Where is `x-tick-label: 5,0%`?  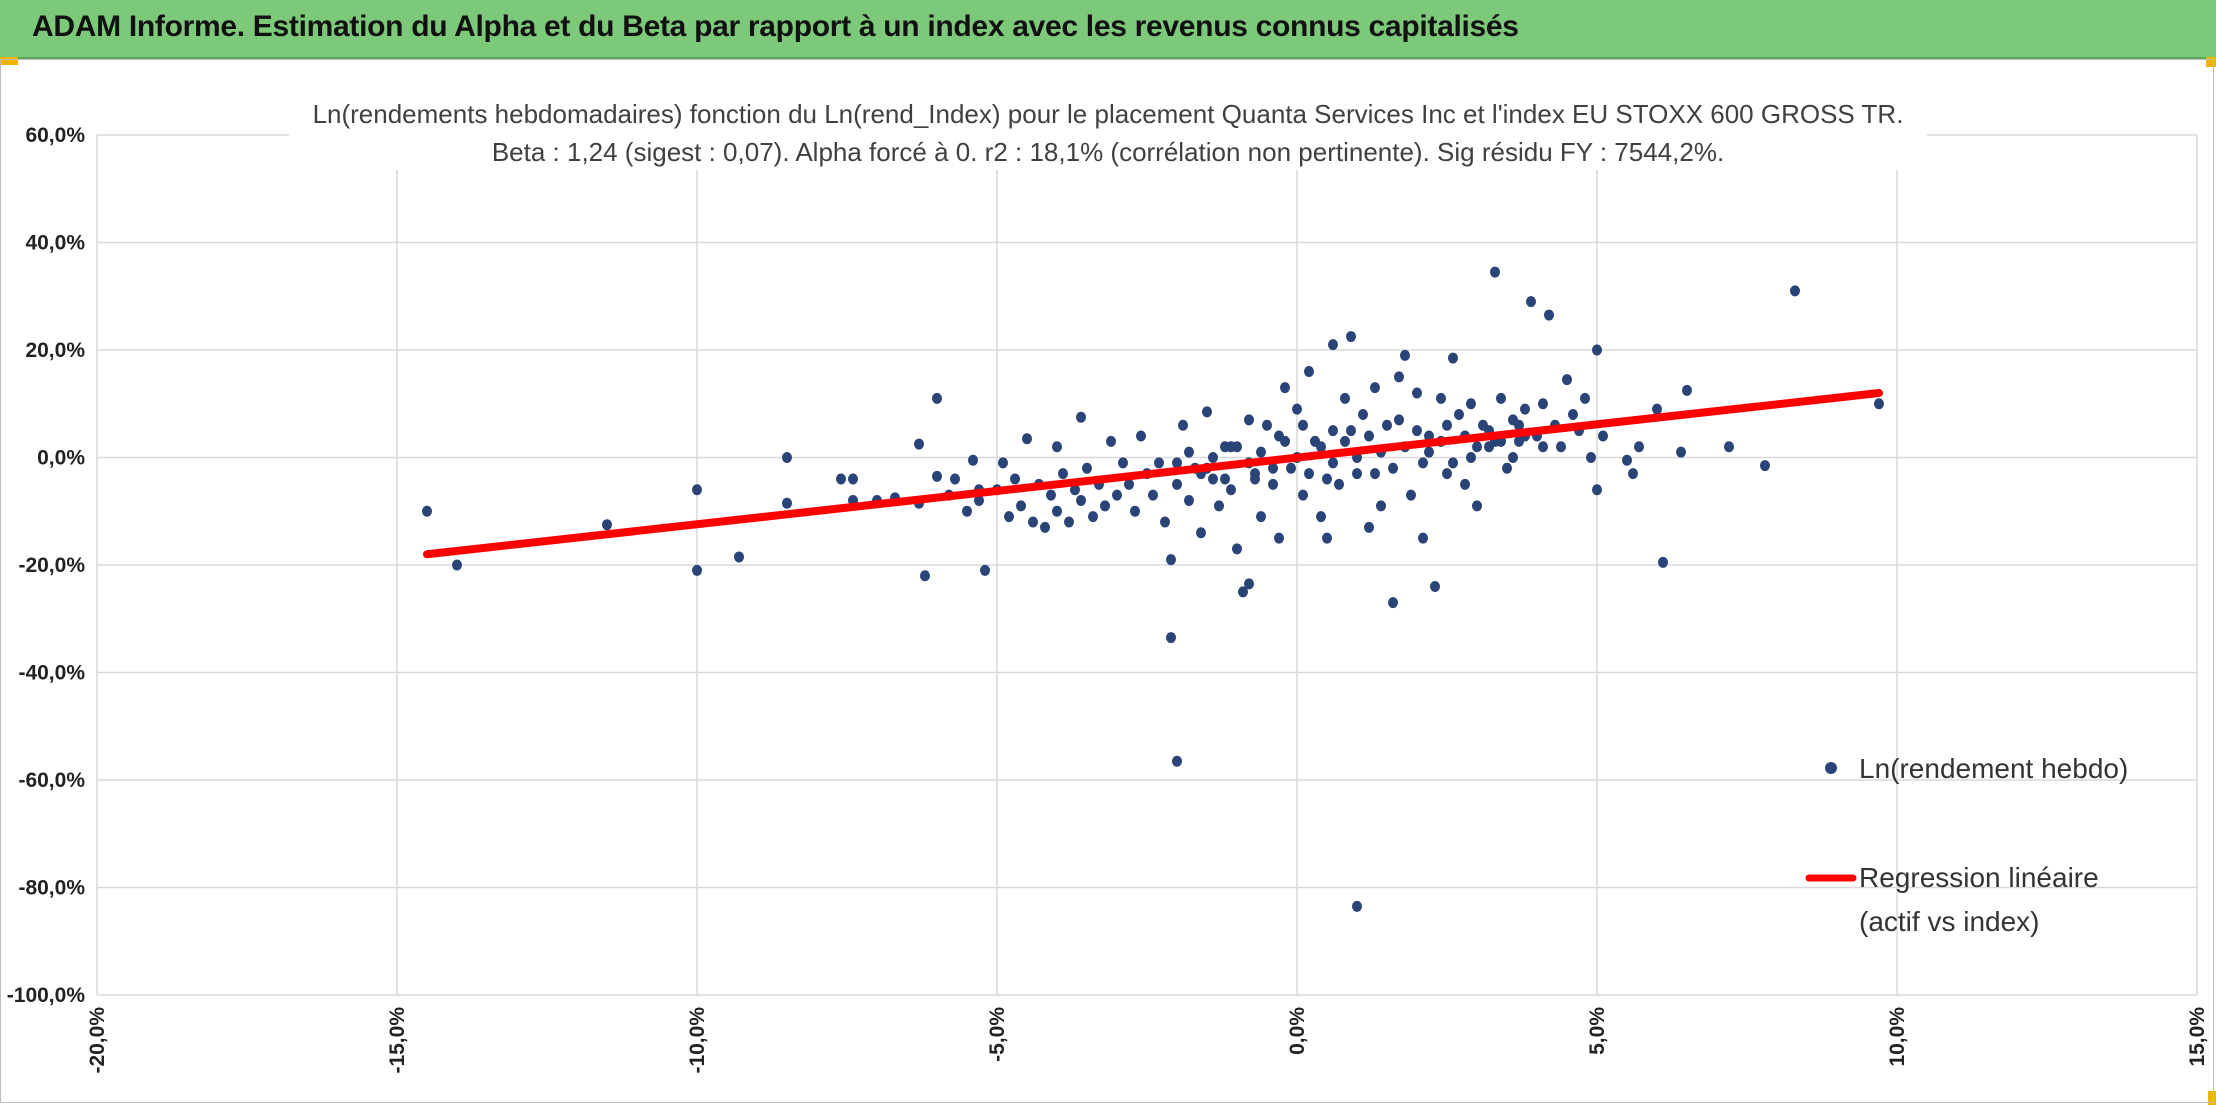 x-tick-label: 5,0% is located at coordinates (1597, 1031).